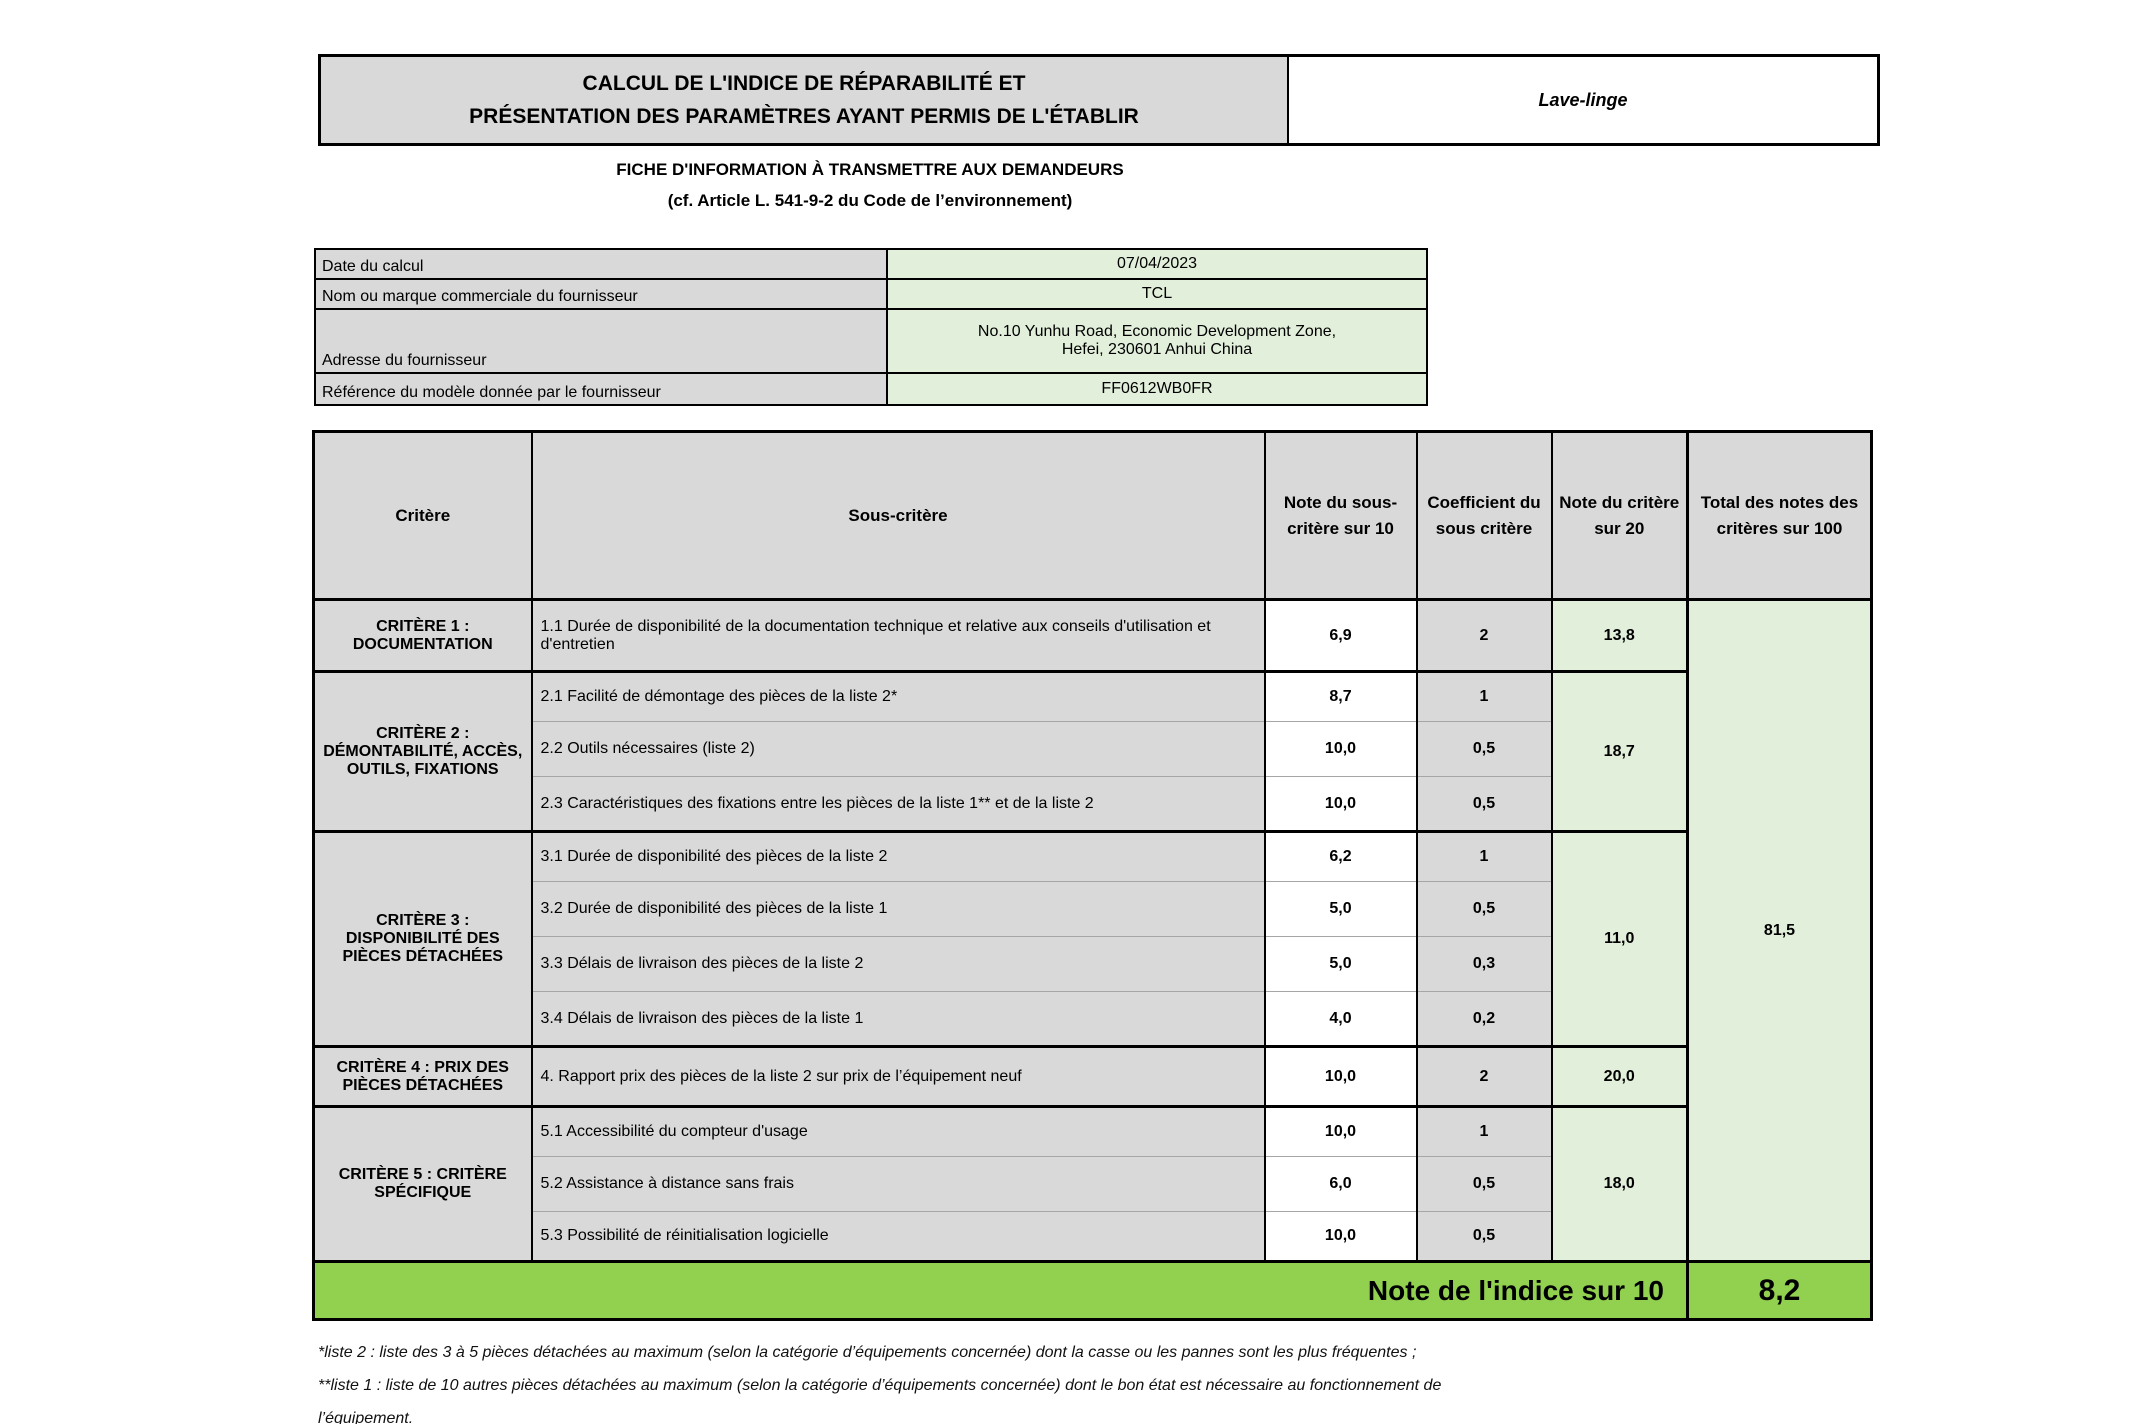 This screenshot has width=2144, height=1424. I want to click on note20-critere-3: 11,0, so click(1619, 938).